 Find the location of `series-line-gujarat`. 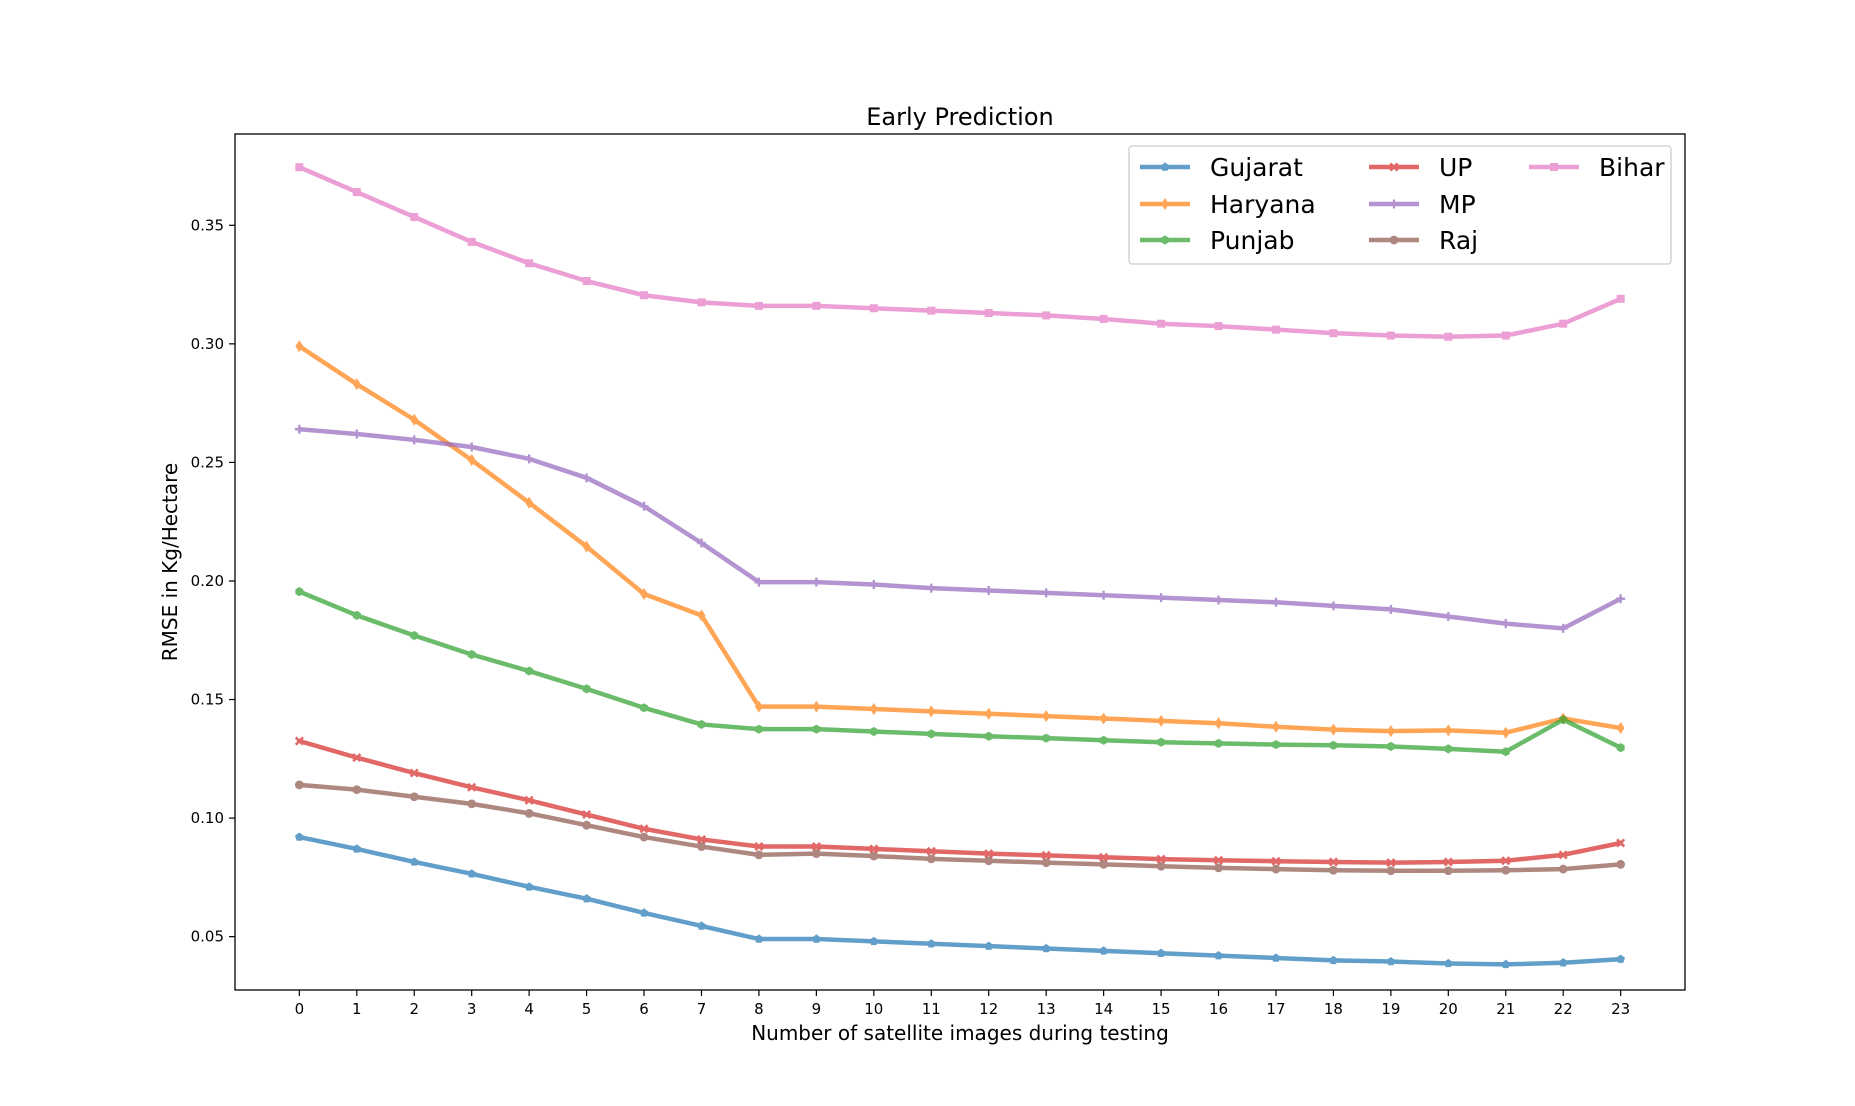

series-line-gujarat is located at coordinates (960, 900).